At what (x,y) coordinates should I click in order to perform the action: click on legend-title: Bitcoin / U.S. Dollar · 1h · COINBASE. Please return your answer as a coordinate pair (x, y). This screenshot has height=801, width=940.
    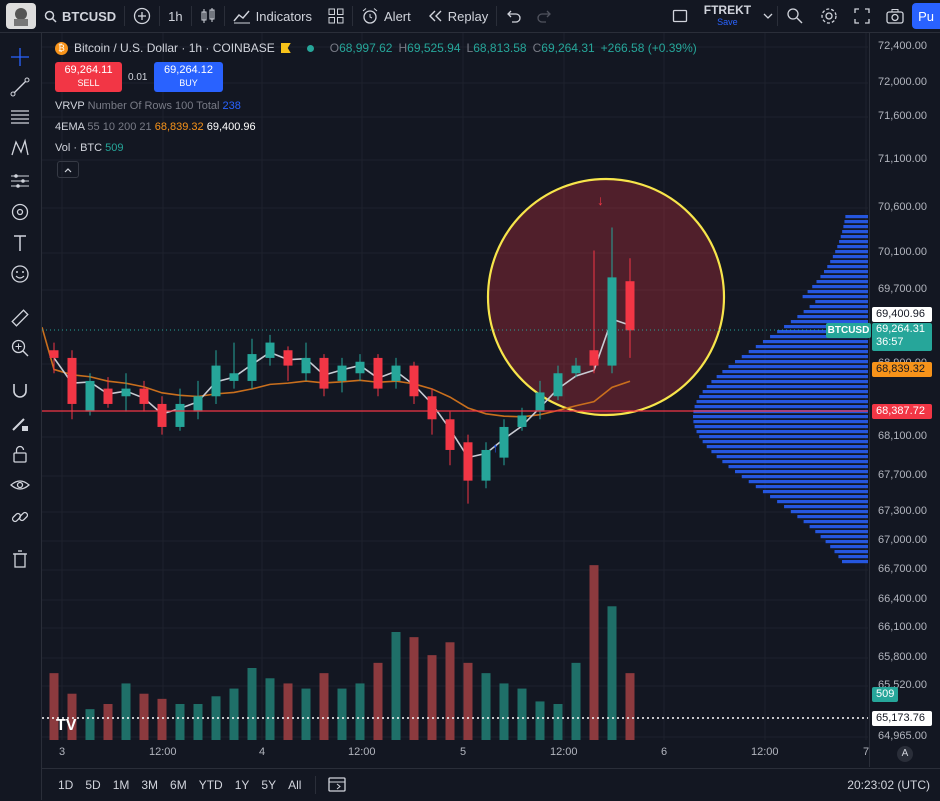
    Looking at the image, I should click on (174, 48).